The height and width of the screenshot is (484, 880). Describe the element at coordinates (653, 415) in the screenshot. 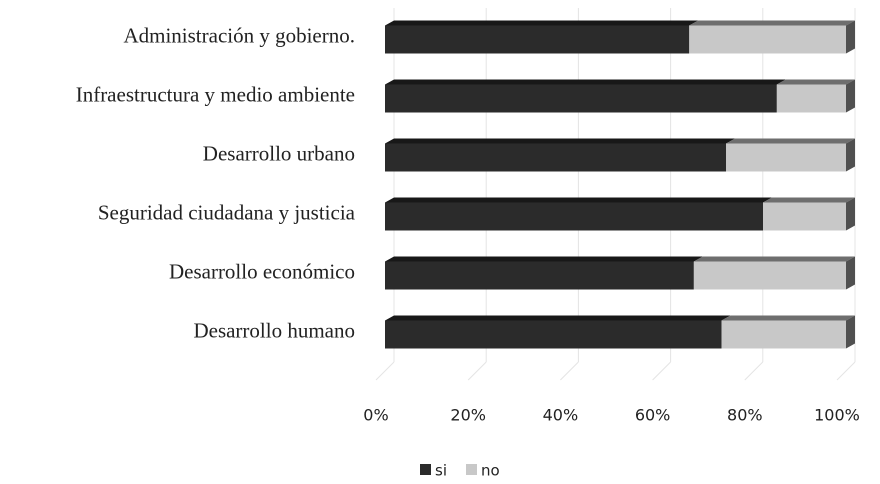

I see `x-tick-label: 60%` at that location.